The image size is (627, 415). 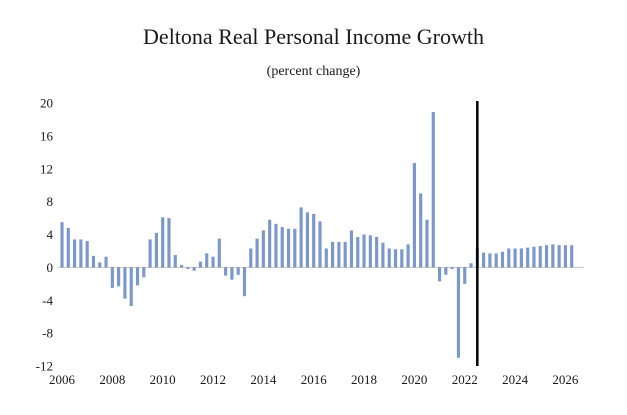 I want to click on chart-subtitle: (percent change), so click(x=313, y=71).